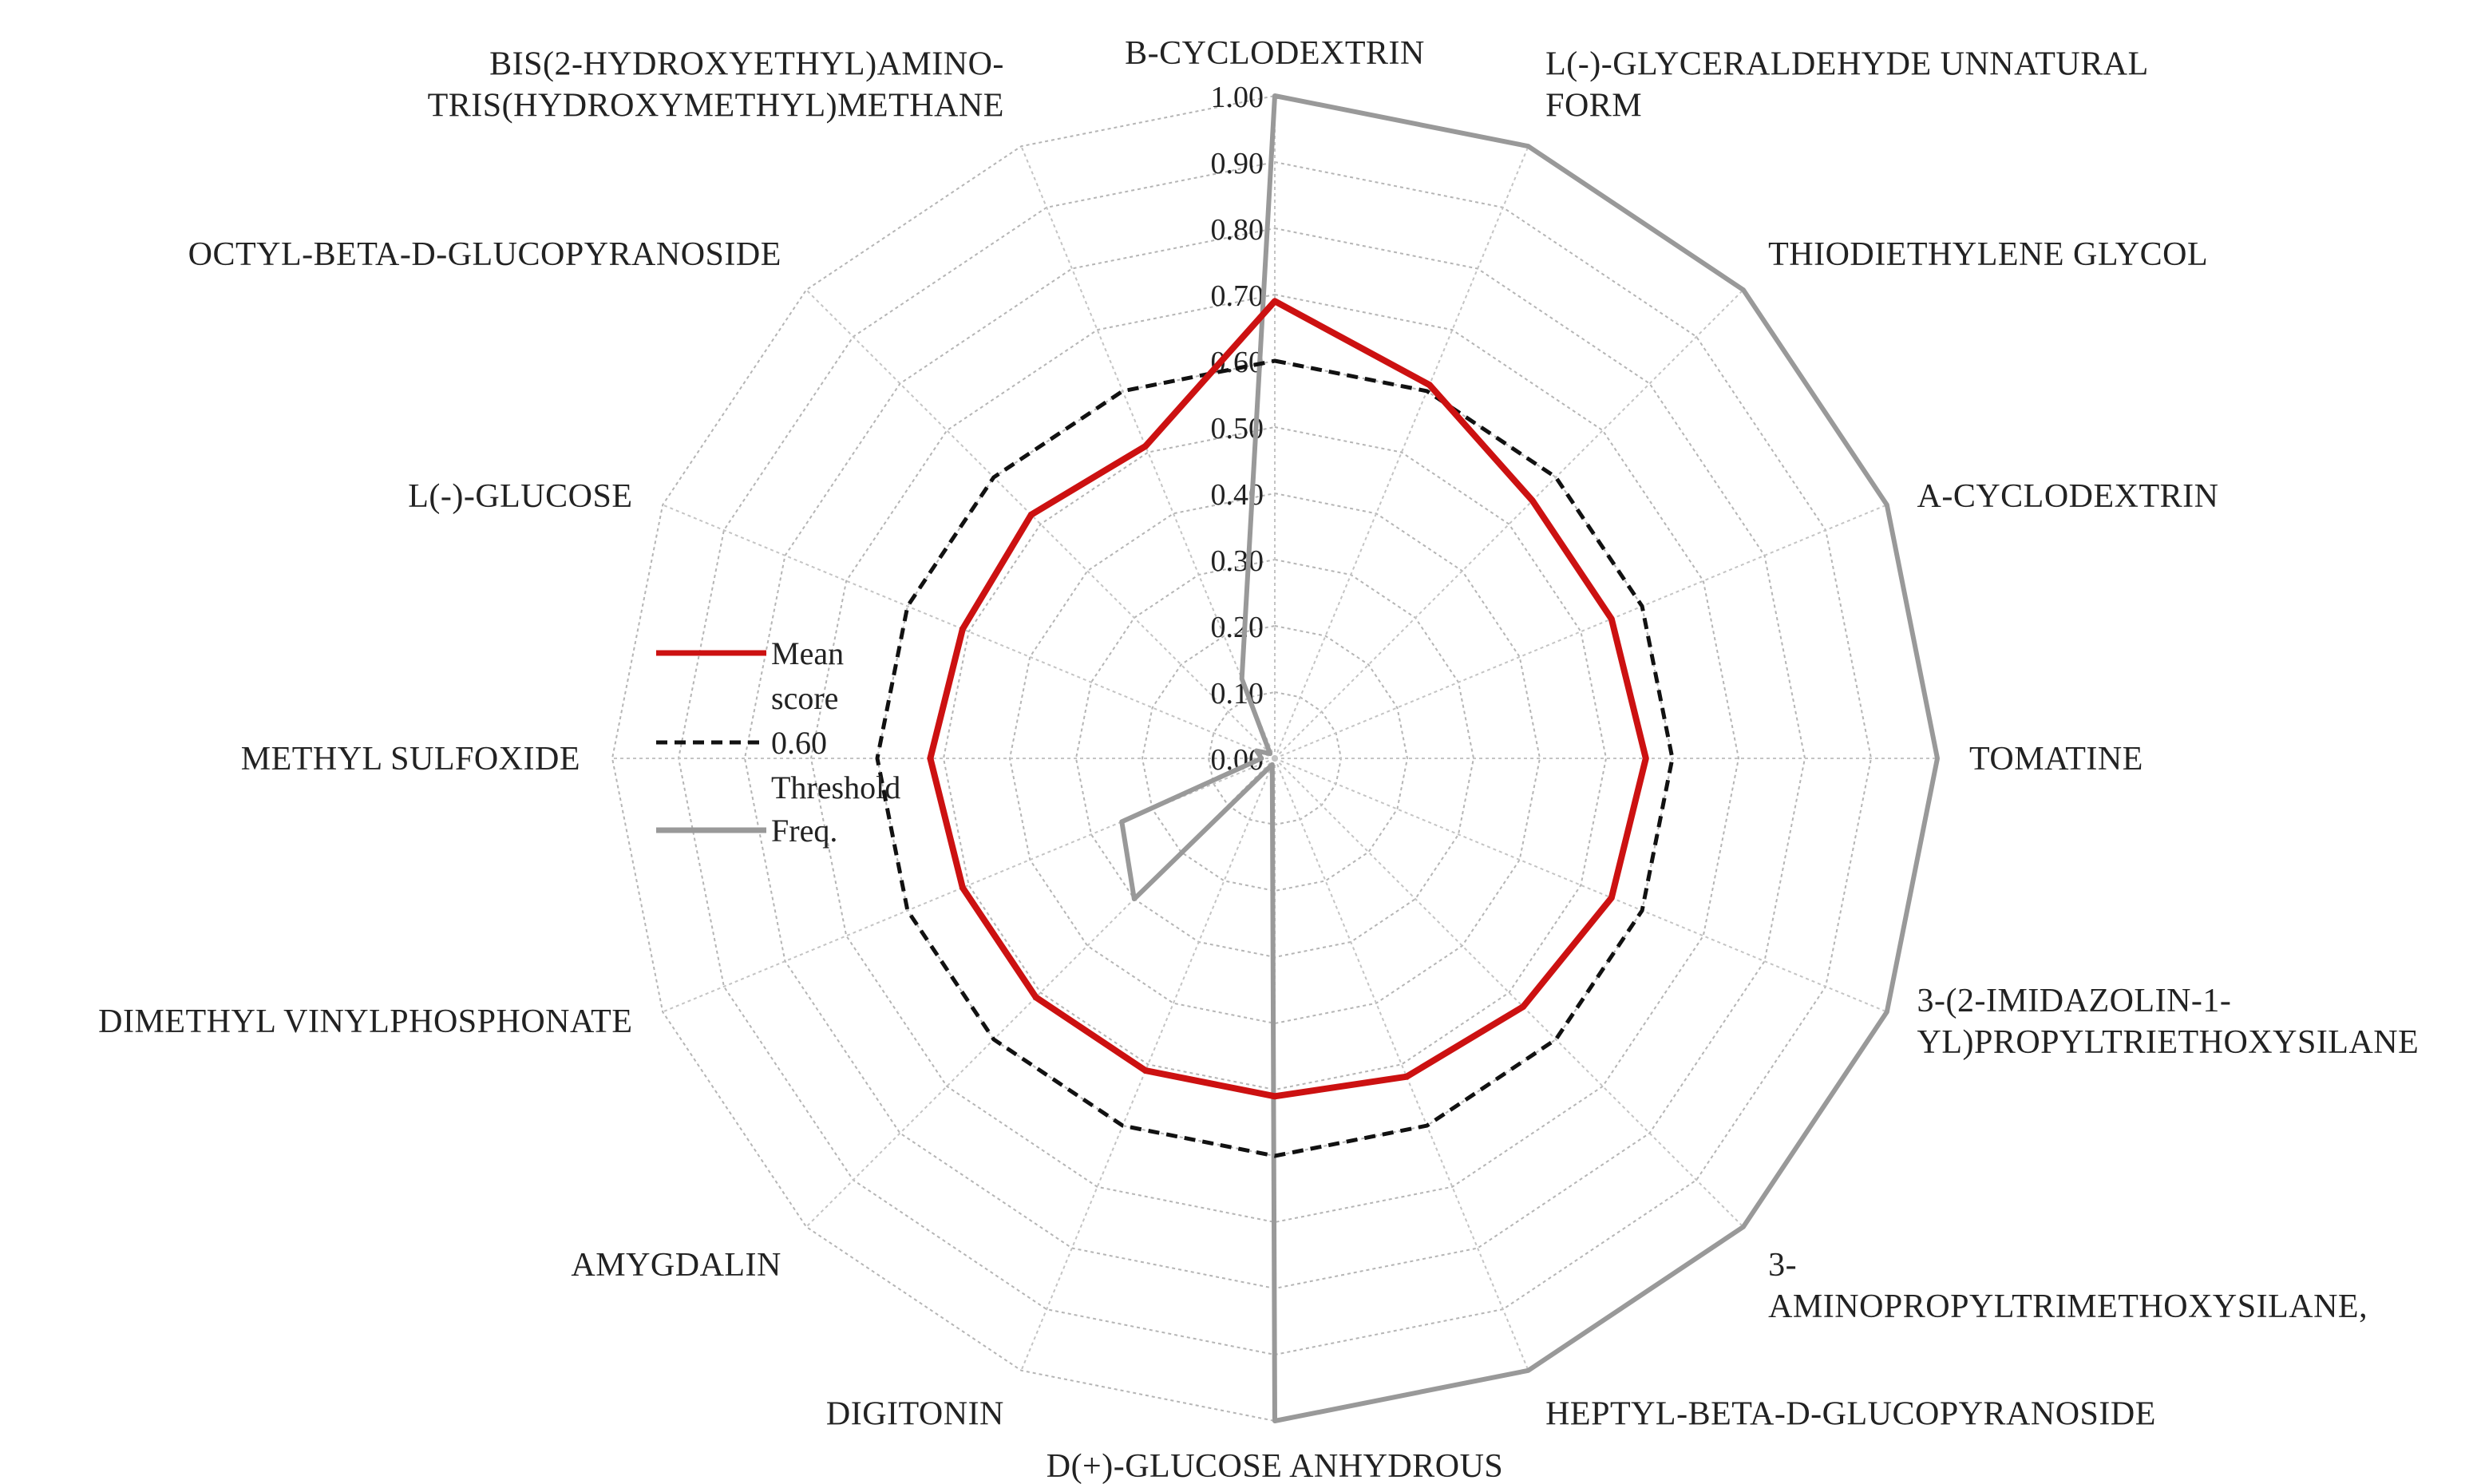  What do you see at coordinates (1237, 693) in the screenshot?
I see `radial-tick-label: 0.10` at bounding box center [1237, 693].